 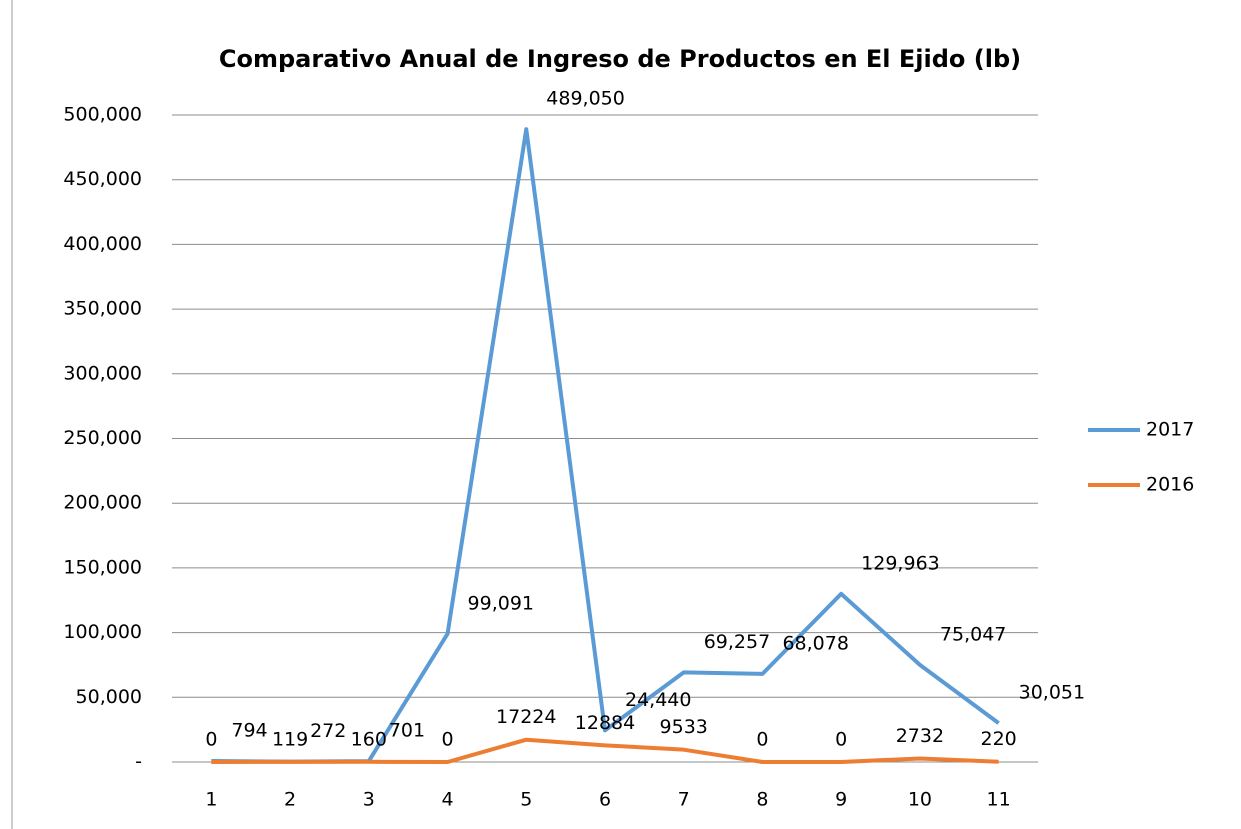 What do you see at coordinates (211, 800) in the screenshot?
I see `x-tick-label: 1` at bounding box center [211, 800].